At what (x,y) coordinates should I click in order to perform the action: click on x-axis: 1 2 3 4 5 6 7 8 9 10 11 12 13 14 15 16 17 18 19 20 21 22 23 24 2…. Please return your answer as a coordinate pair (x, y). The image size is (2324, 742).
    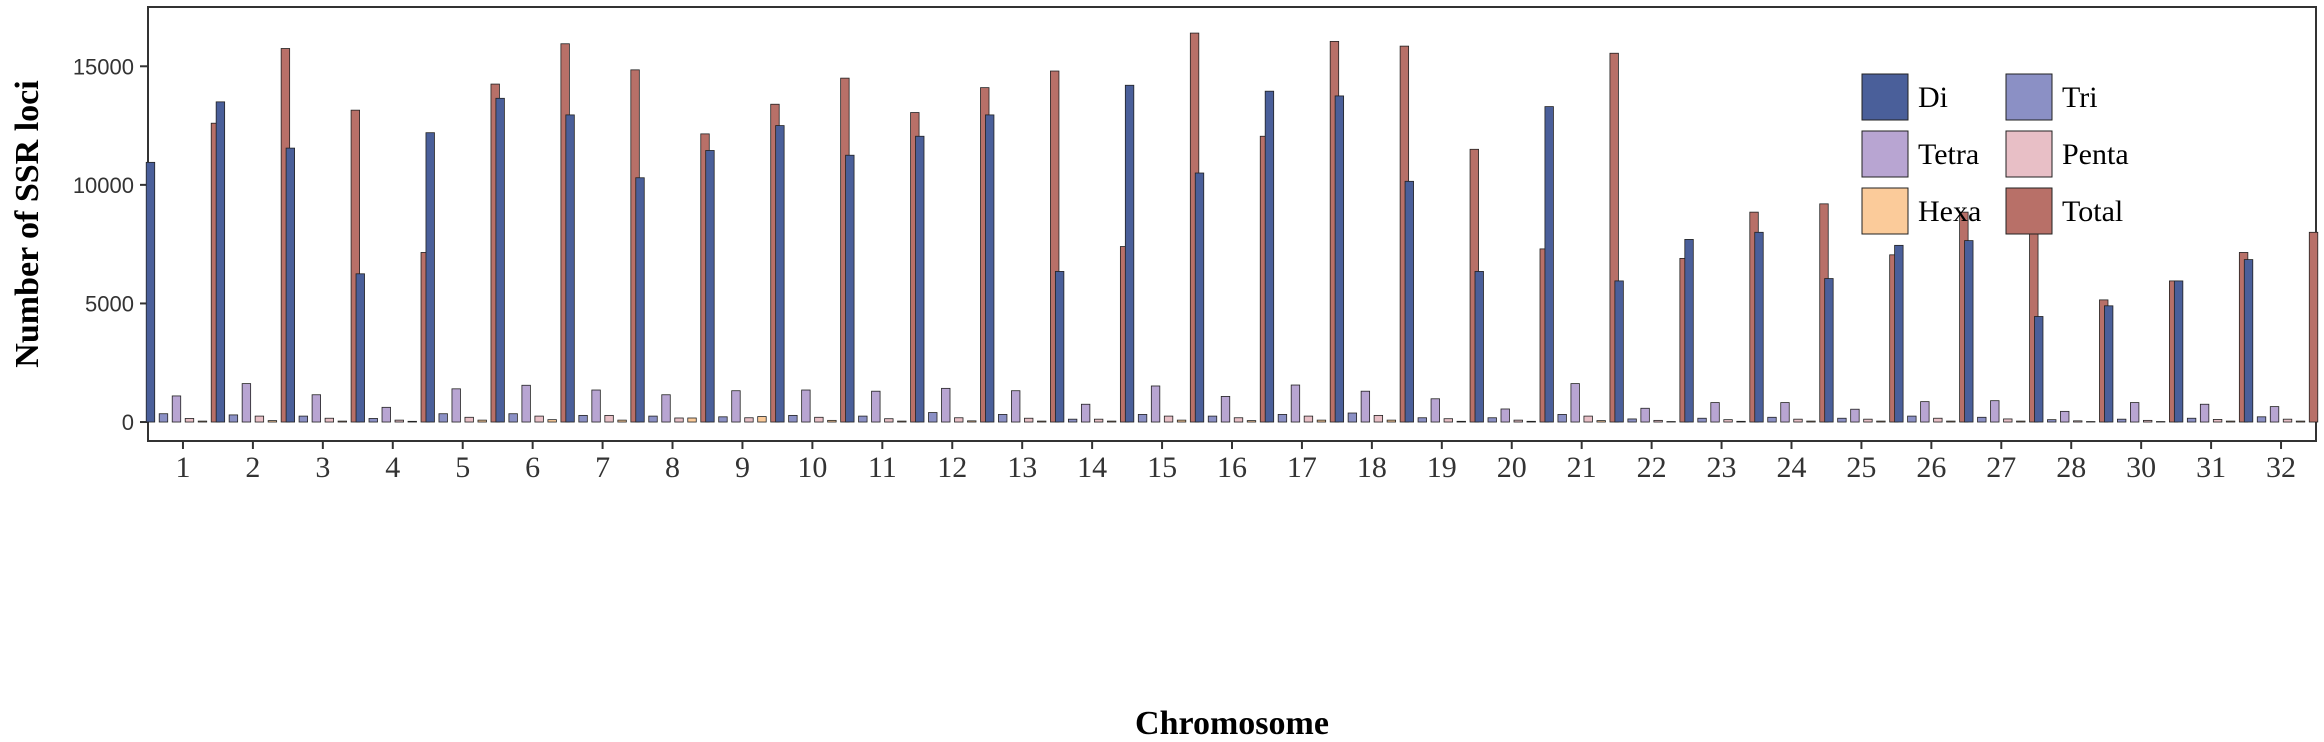
    Looking at the image, I should click on (1235, 462).